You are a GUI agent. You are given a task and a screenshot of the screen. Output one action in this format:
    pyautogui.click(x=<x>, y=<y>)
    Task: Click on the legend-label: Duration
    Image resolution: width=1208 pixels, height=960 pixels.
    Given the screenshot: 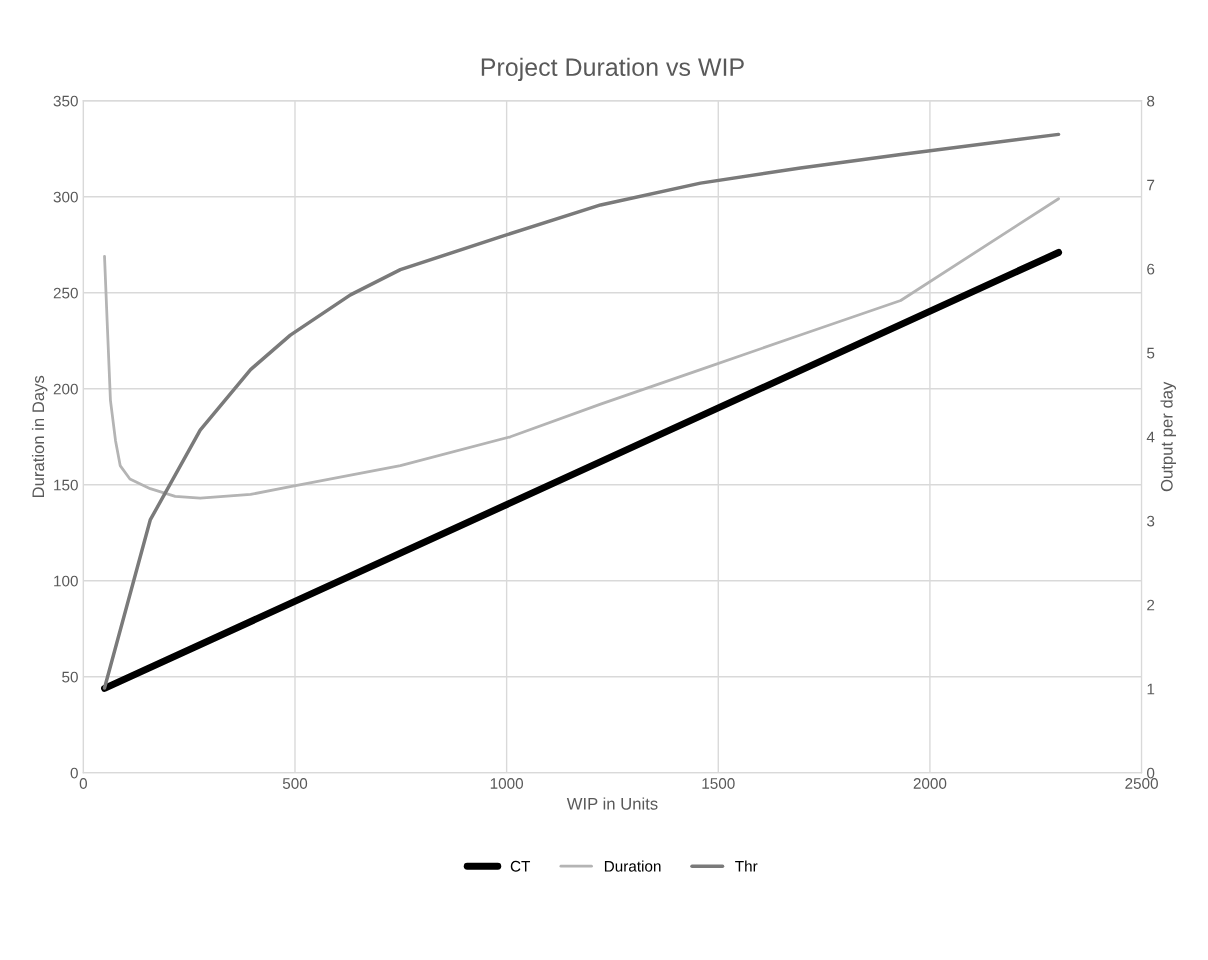 What is the action you would take?
    pyautogui.click(x=632, y=866)
    